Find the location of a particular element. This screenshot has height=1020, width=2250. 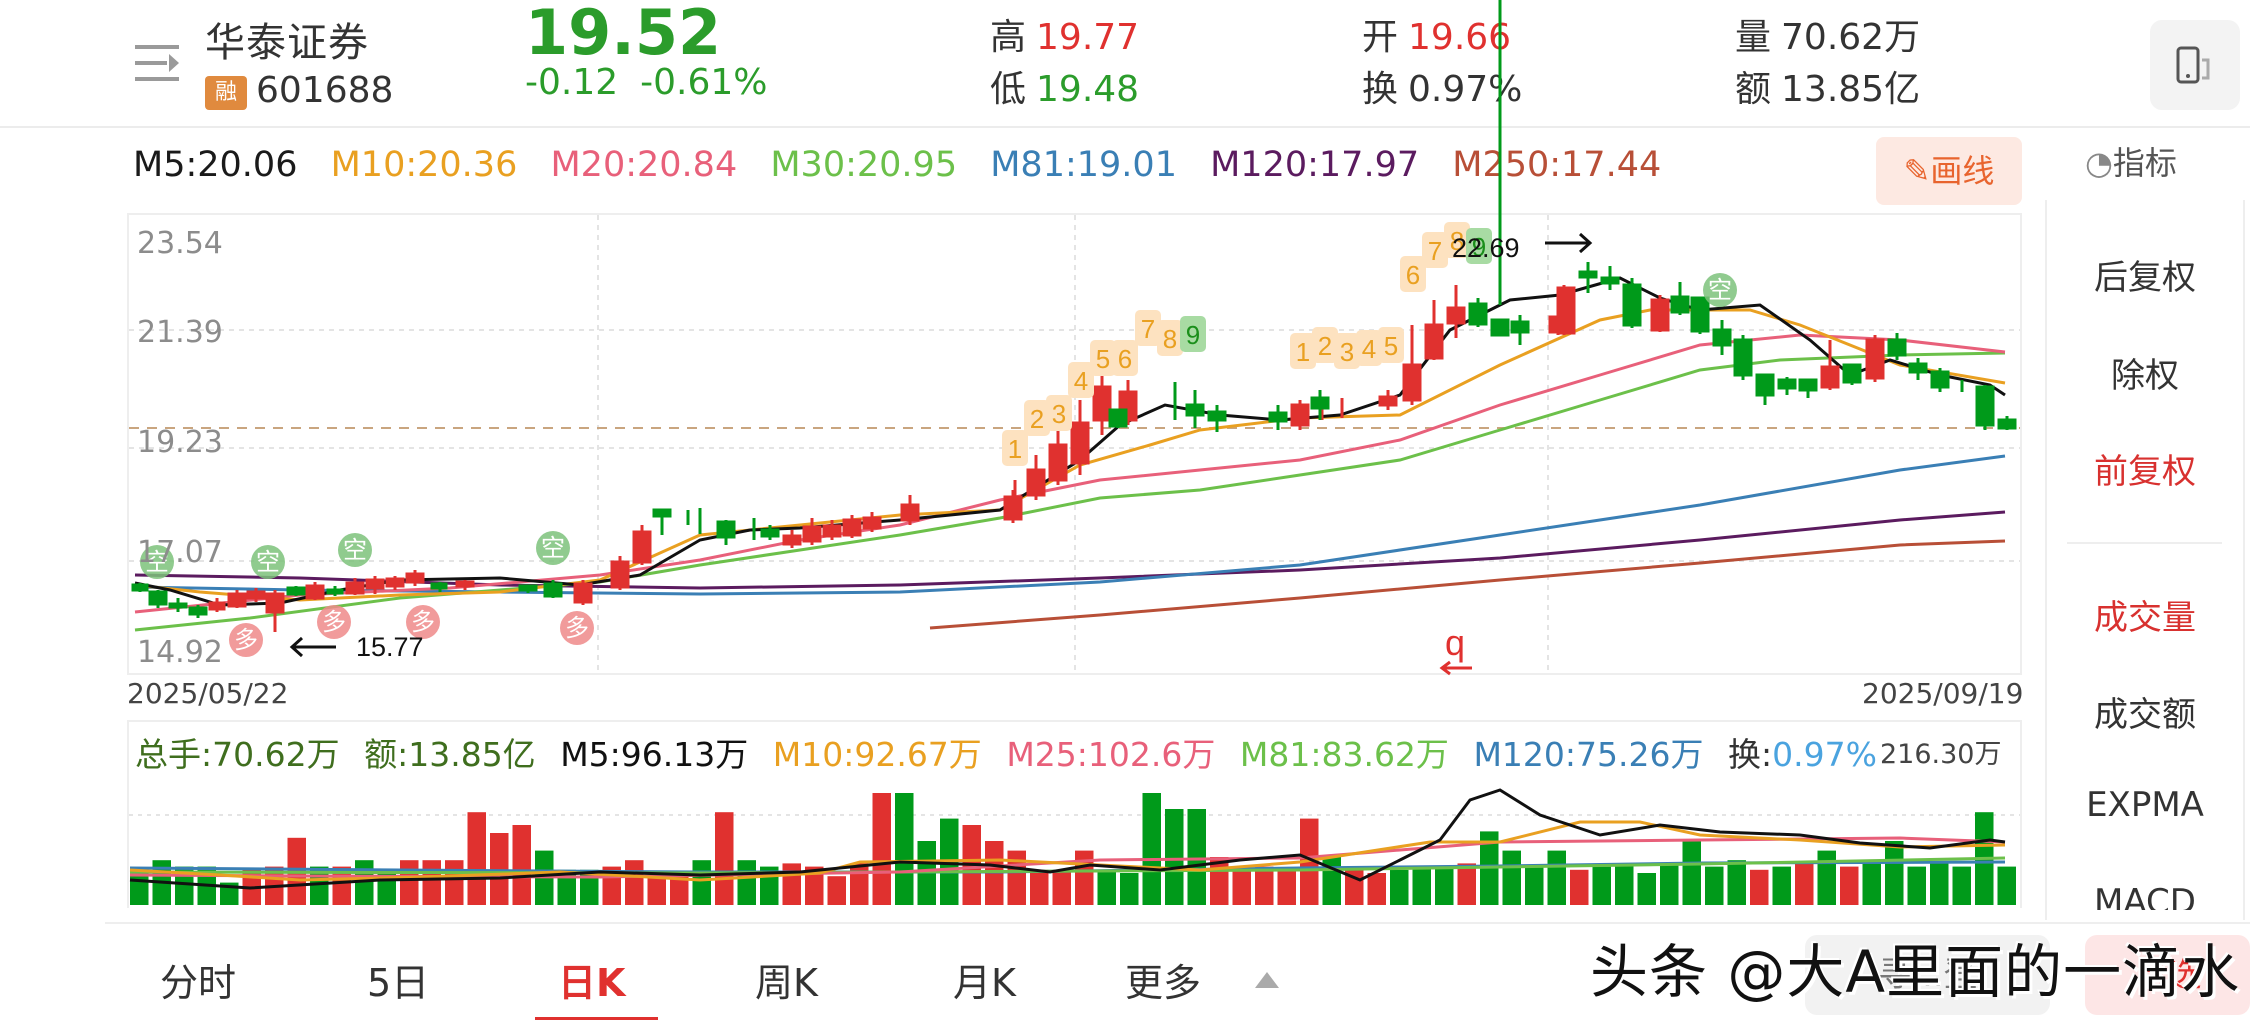

turnover-value: 0.97% is located at coordinates (1465, 89).